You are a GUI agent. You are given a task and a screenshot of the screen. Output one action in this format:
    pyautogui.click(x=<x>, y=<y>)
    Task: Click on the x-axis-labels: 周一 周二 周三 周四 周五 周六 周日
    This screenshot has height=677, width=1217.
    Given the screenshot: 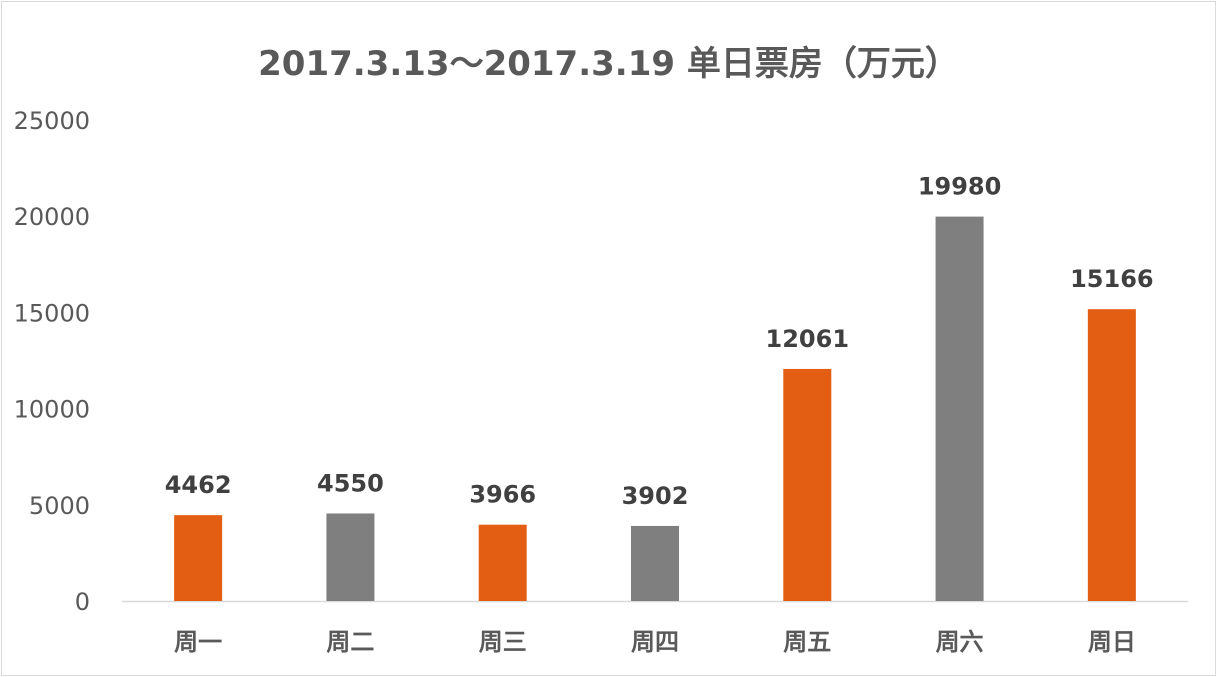 What is the action you would take?
    pyautogui.click(x=655, y=642)
    